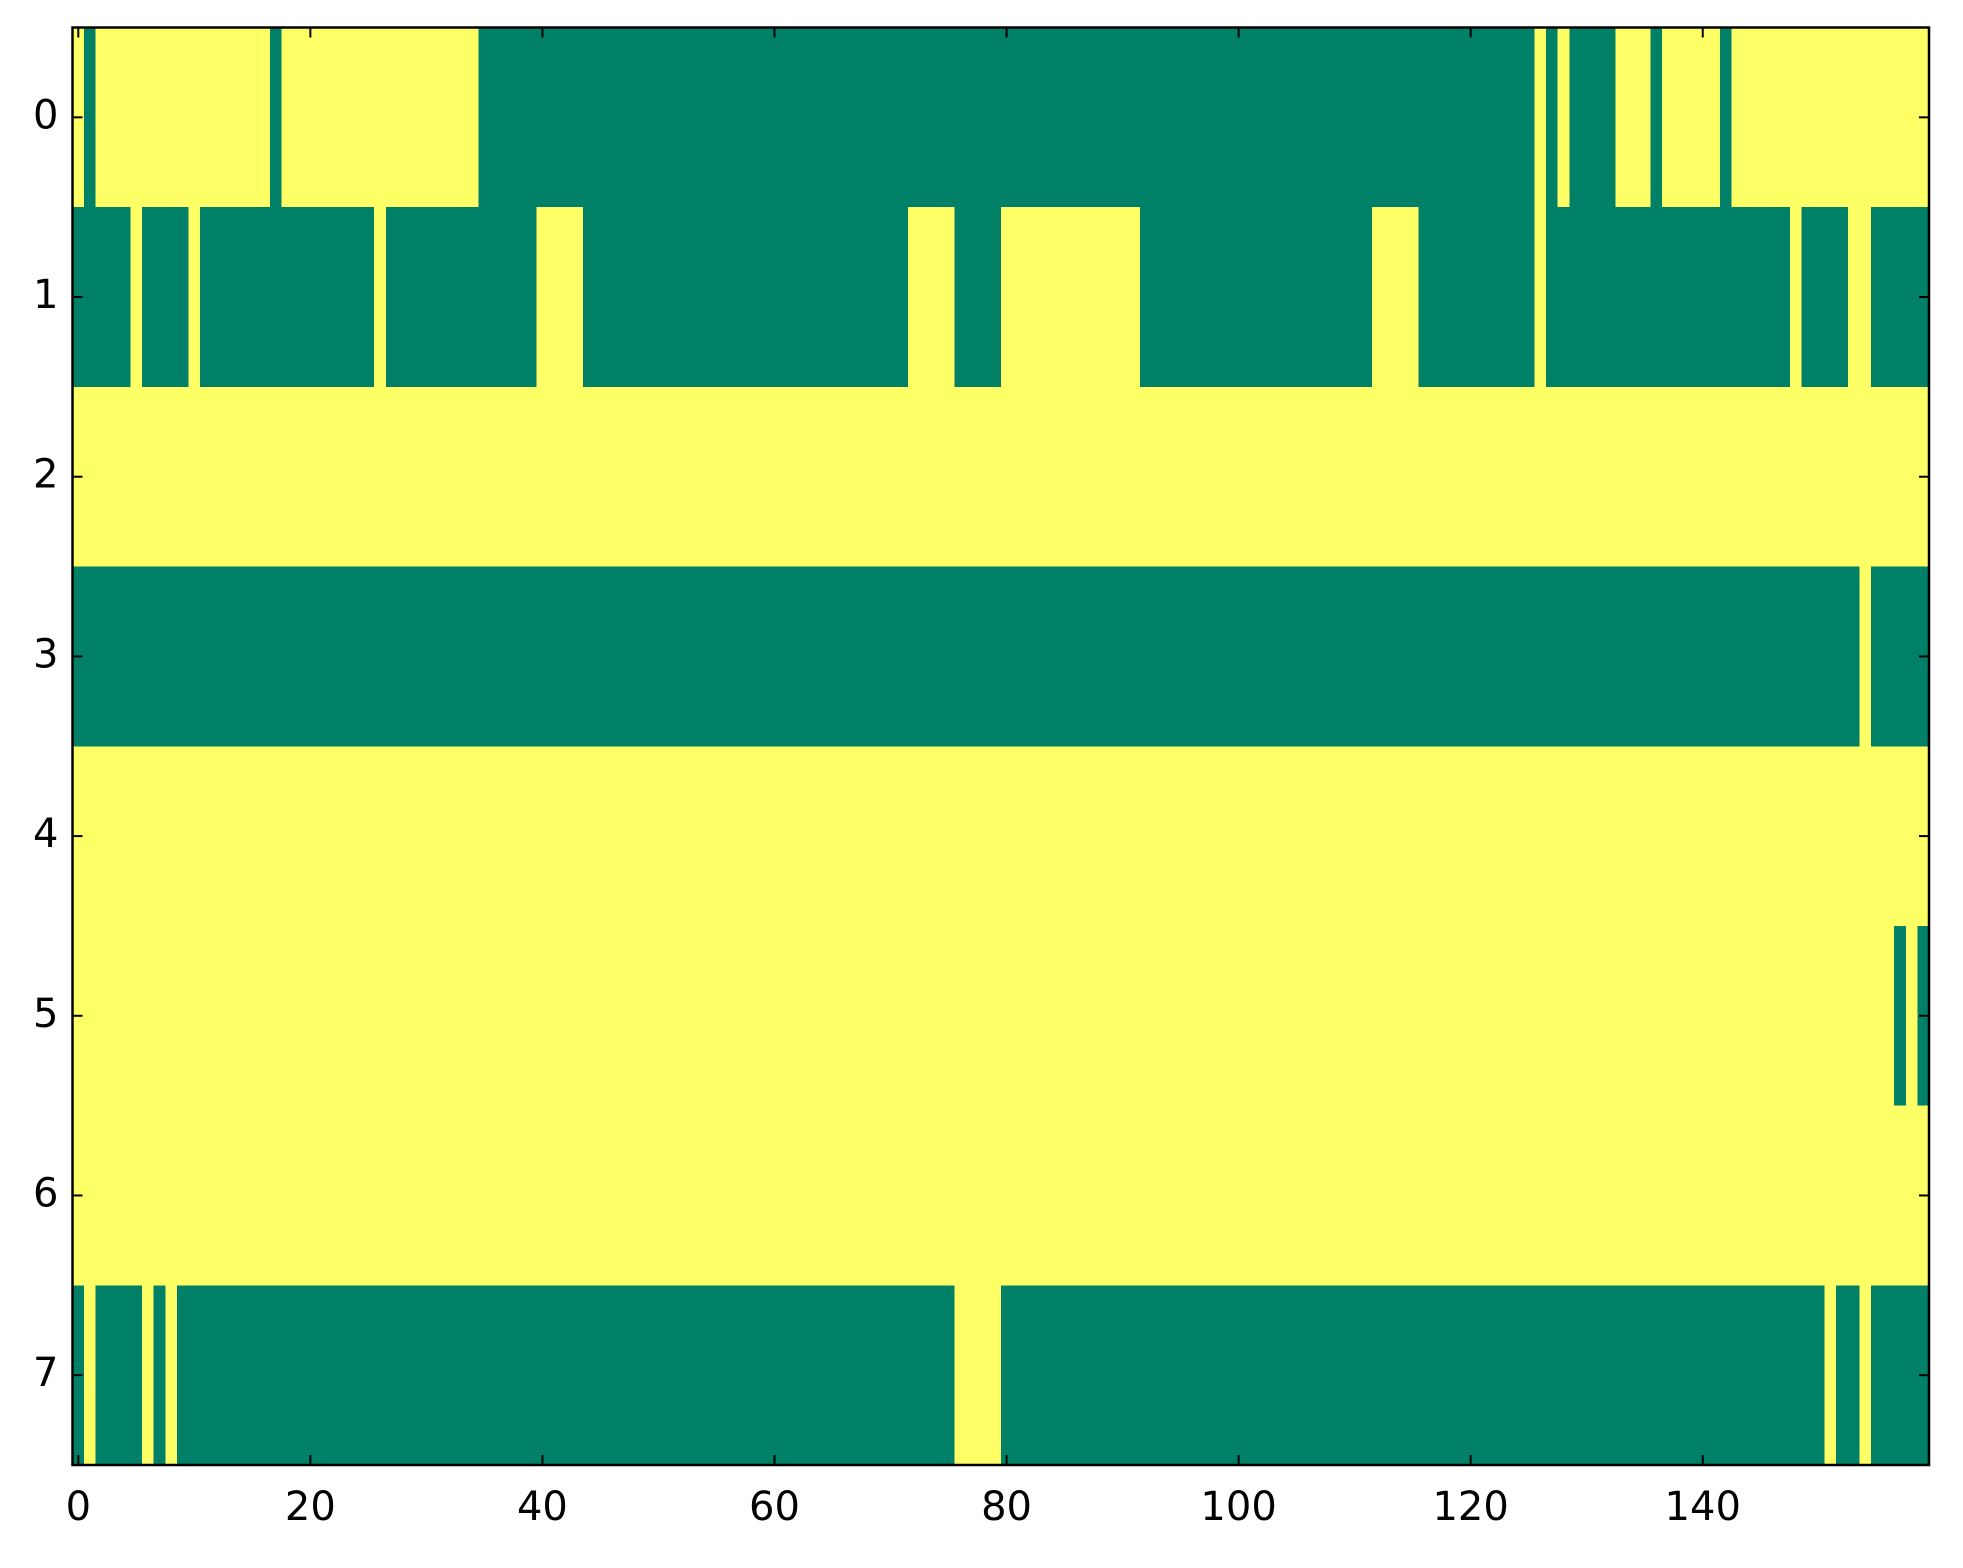 The image size is (1963, 1568). What do you see at coordinates (45, 115) in the screenshot?
I see `y-tick-label: 0` at bounding box center [45, 115].